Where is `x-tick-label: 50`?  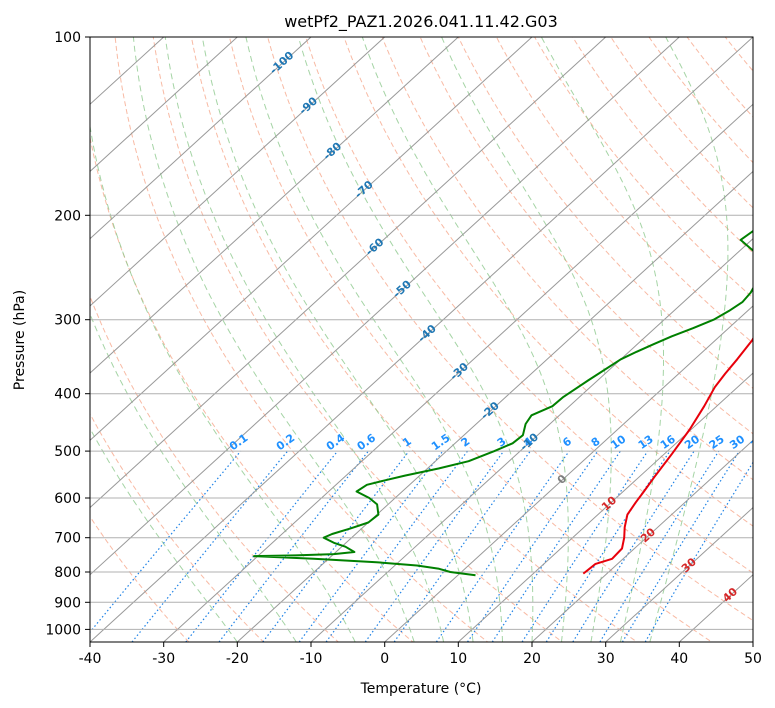 x-tick-label: 50 is located at coordinates (753, 659).